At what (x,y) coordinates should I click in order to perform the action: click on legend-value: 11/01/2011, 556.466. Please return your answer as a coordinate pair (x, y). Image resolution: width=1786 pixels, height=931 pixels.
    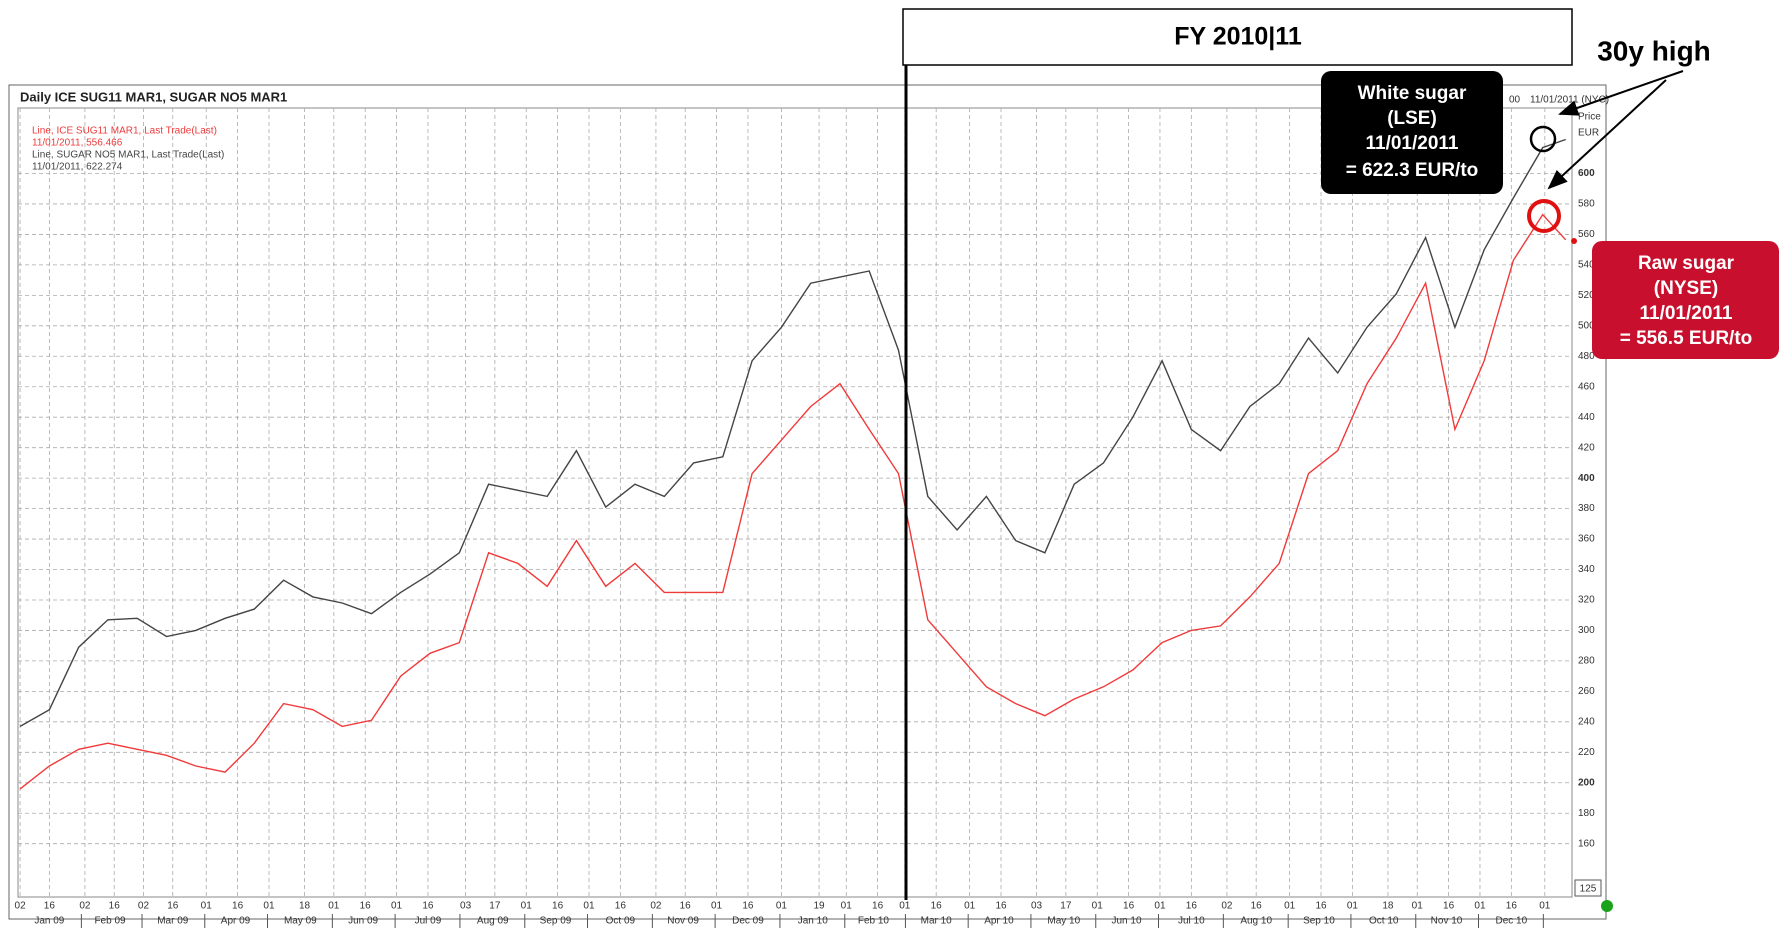
    Looking at the image, I should click on (77, 143).